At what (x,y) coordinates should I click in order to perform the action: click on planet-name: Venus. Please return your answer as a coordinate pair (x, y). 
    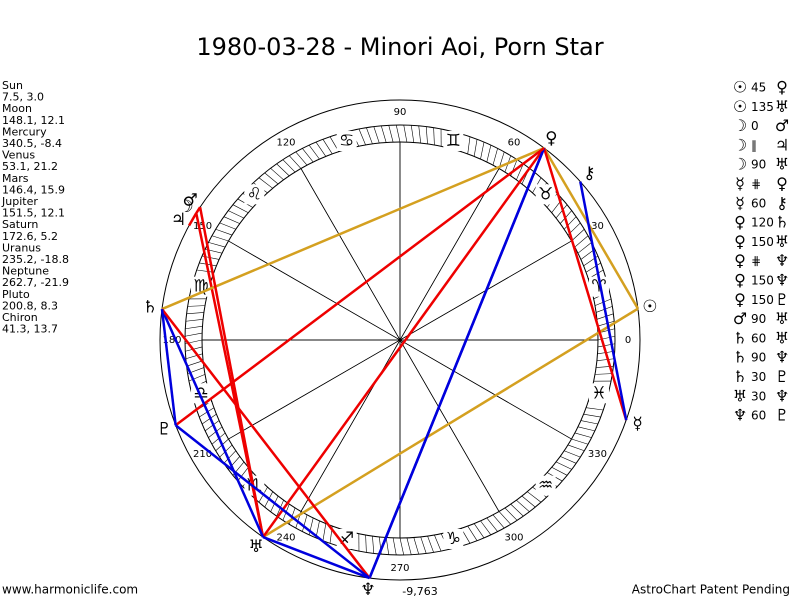
    Looking at the image, I should click on (18, 155).